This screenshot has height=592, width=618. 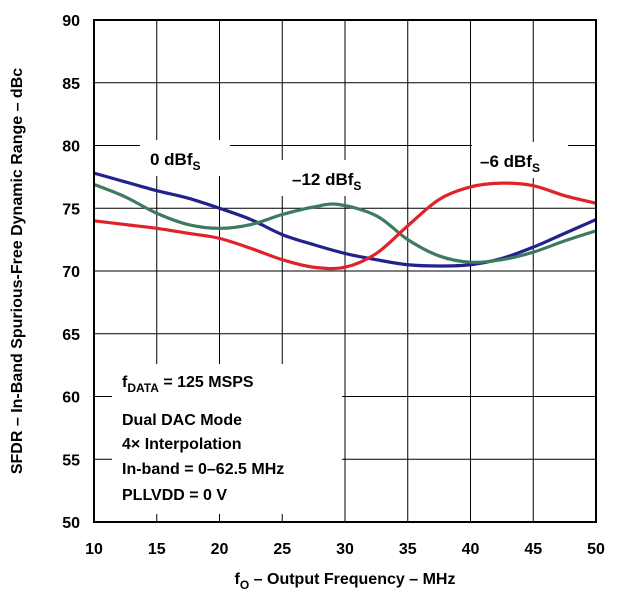 I want to click on series-line-6dbfs, so click(x=345, y=226).